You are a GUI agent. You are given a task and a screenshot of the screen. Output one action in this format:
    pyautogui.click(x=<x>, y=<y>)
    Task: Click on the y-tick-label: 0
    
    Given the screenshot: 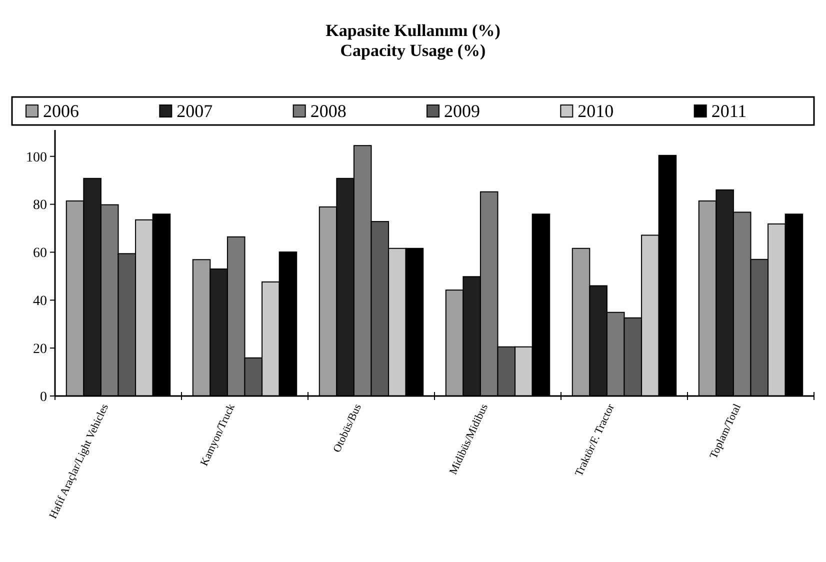 What is the action you would take?
    pyautogui.click(x=43, y=397)
    